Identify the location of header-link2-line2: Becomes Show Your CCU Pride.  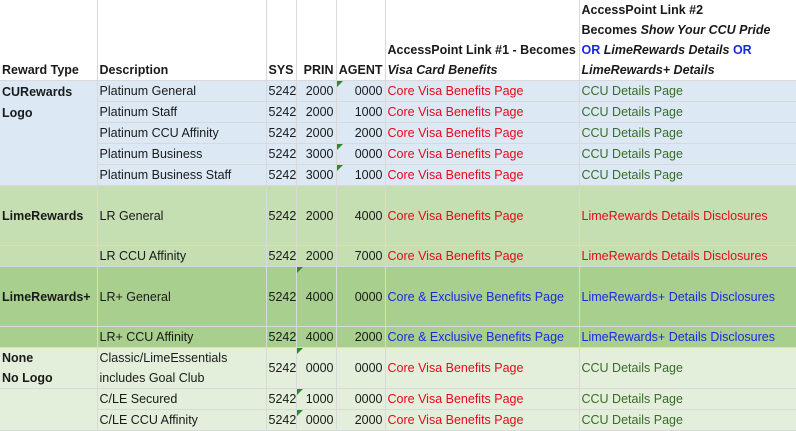
(676, 30).